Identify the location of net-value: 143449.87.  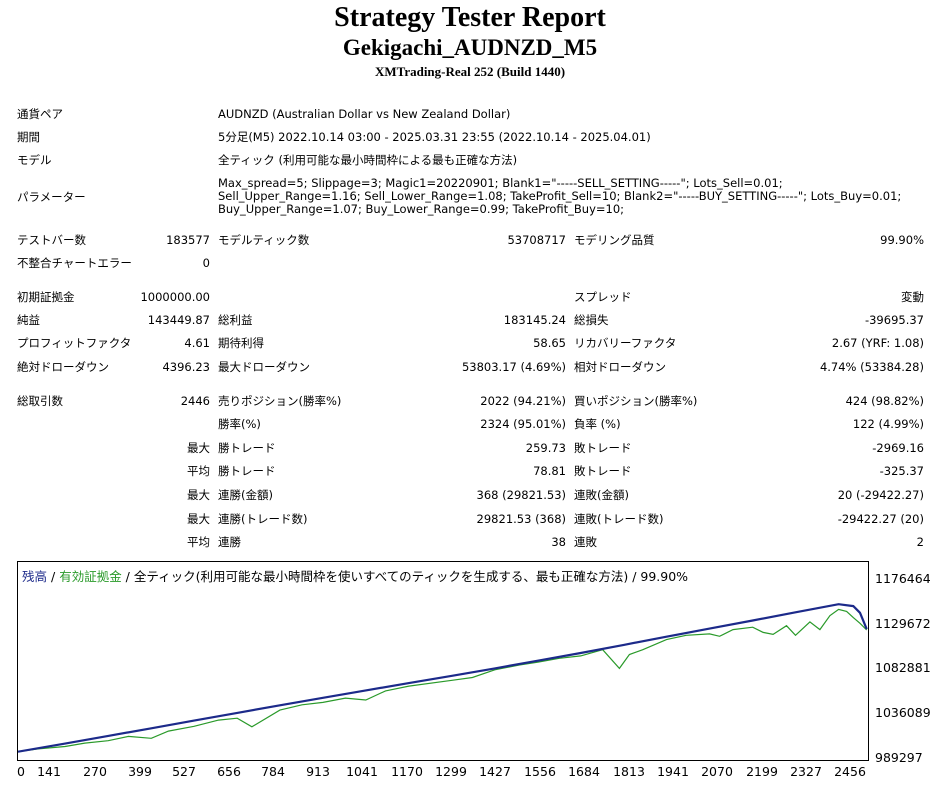
(178, 320).